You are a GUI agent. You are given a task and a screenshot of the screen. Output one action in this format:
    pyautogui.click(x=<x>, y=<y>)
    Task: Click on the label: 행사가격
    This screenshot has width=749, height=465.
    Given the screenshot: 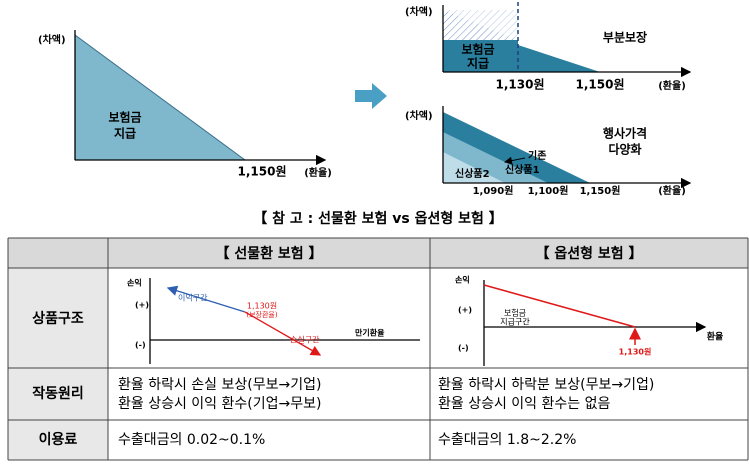 What is the action you would take?
    pyautogui.click(x=625, y=133)
    